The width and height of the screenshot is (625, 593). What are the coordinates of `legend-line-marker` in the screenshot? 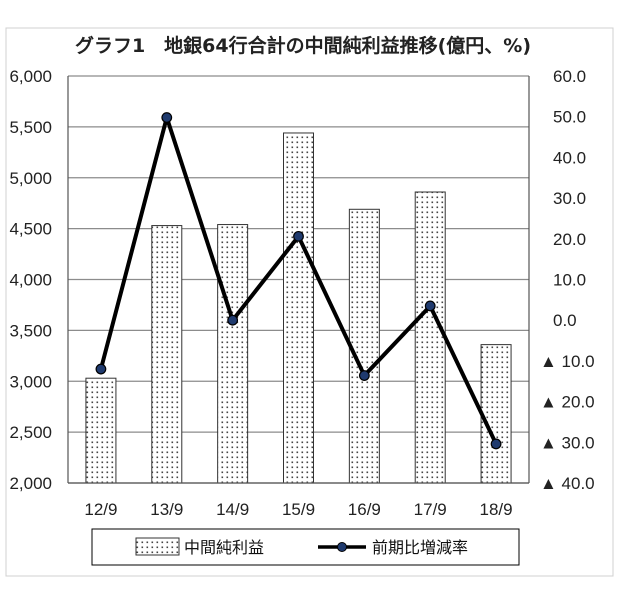 It's located at (342, 547).